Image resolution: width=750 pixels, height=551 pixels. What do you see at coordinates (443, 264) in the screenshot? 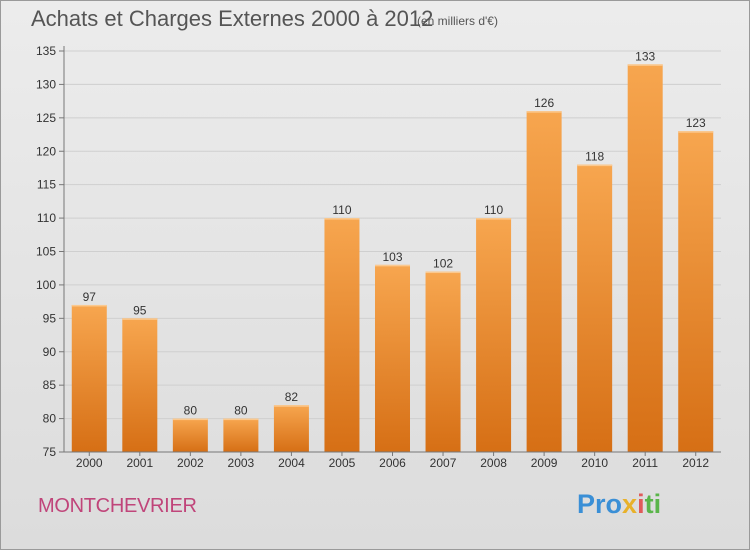
I see `data-label: 102` at bounding box center [443, 264].